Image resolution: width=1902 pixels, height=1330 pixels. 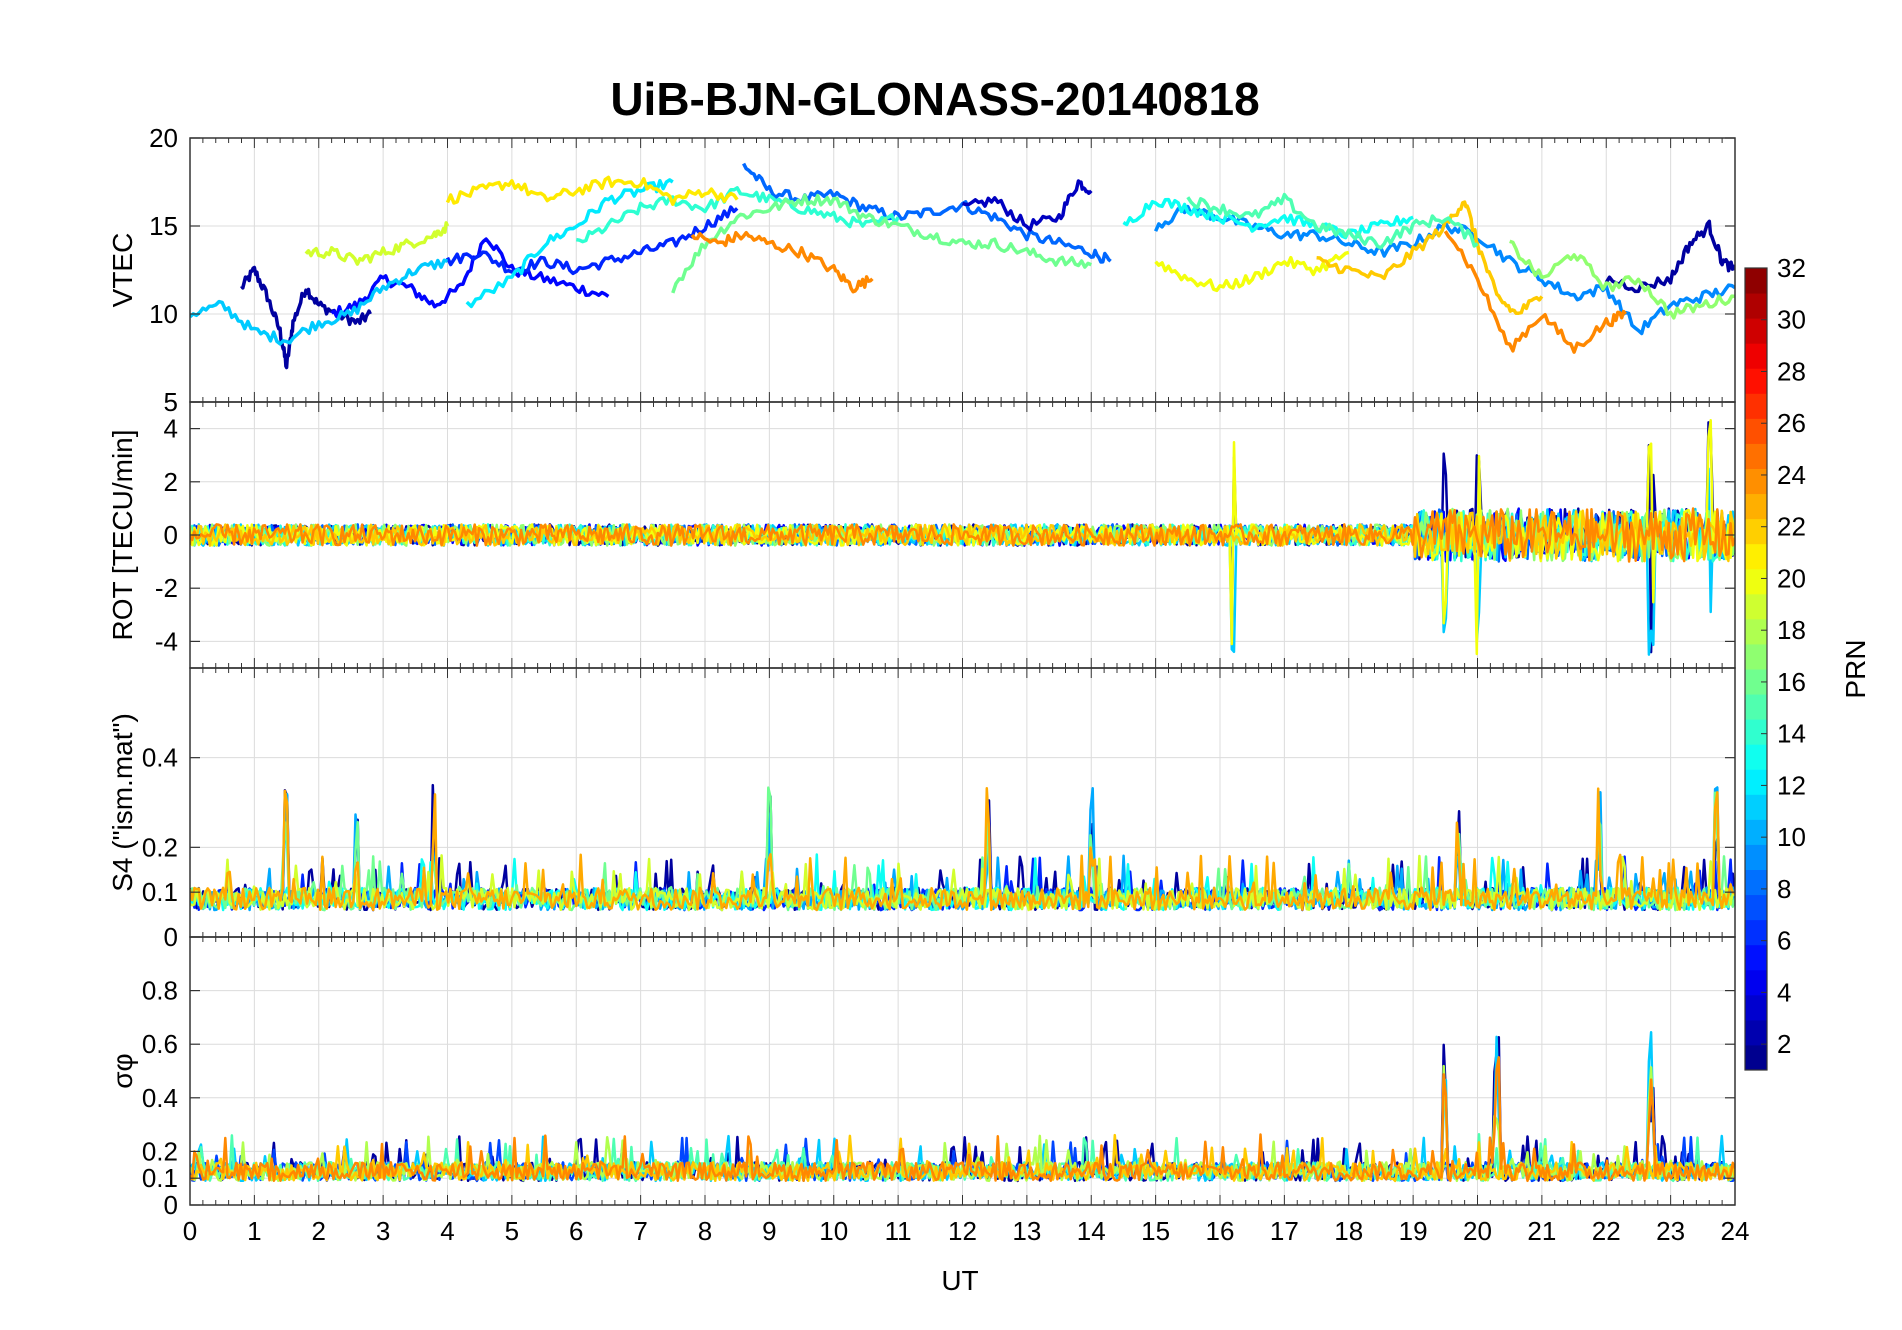 What do you see at coordinates (122, 270) in the screenshot?
I see `vtec-ylabel: VTEC` at bounding box center [122, 270].